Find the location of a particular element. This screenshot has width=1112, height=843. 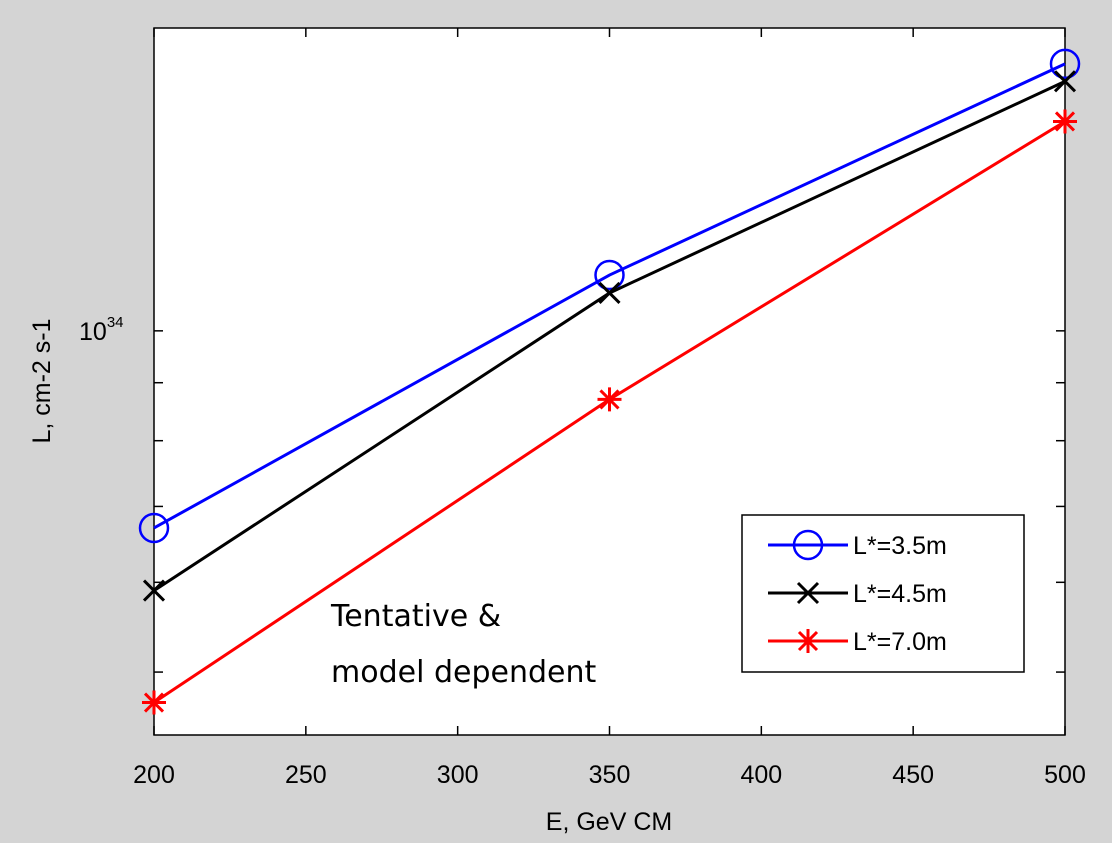

x-tick-label: 350 is located at coordinates (610, 775).